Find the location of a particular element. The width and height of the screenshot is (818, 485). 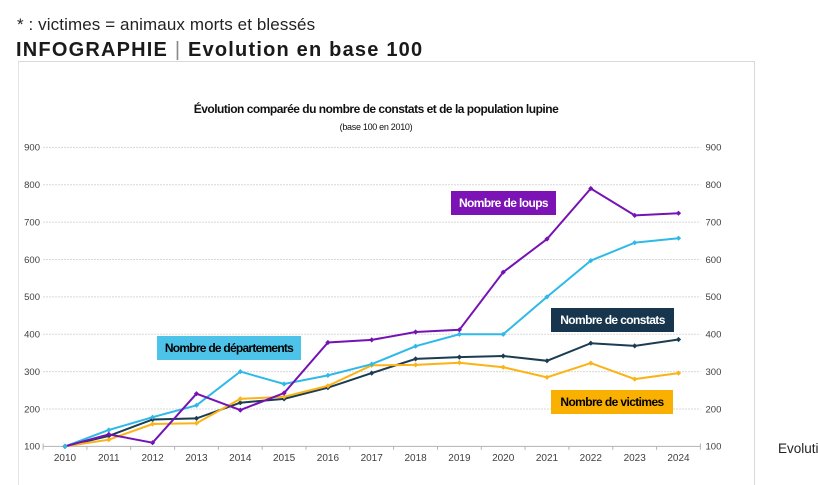

svg-text: 2013 is located at coordinates (196, 458).